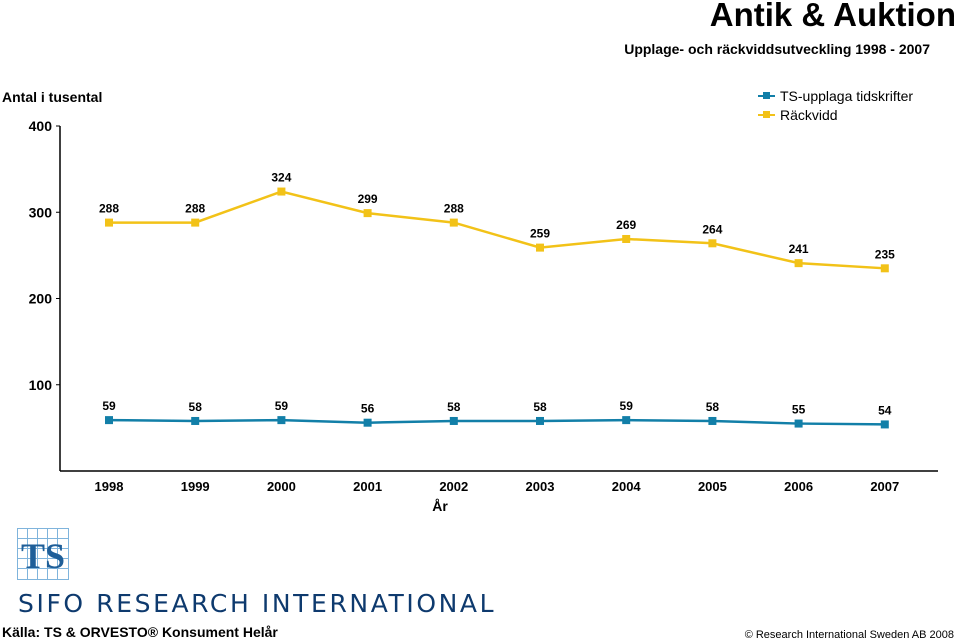 This screenshot has width=960, height=642. Describe the element at coordinates (281, 486) in the screenshot. I see `x-tick-label: 2000` at that location.